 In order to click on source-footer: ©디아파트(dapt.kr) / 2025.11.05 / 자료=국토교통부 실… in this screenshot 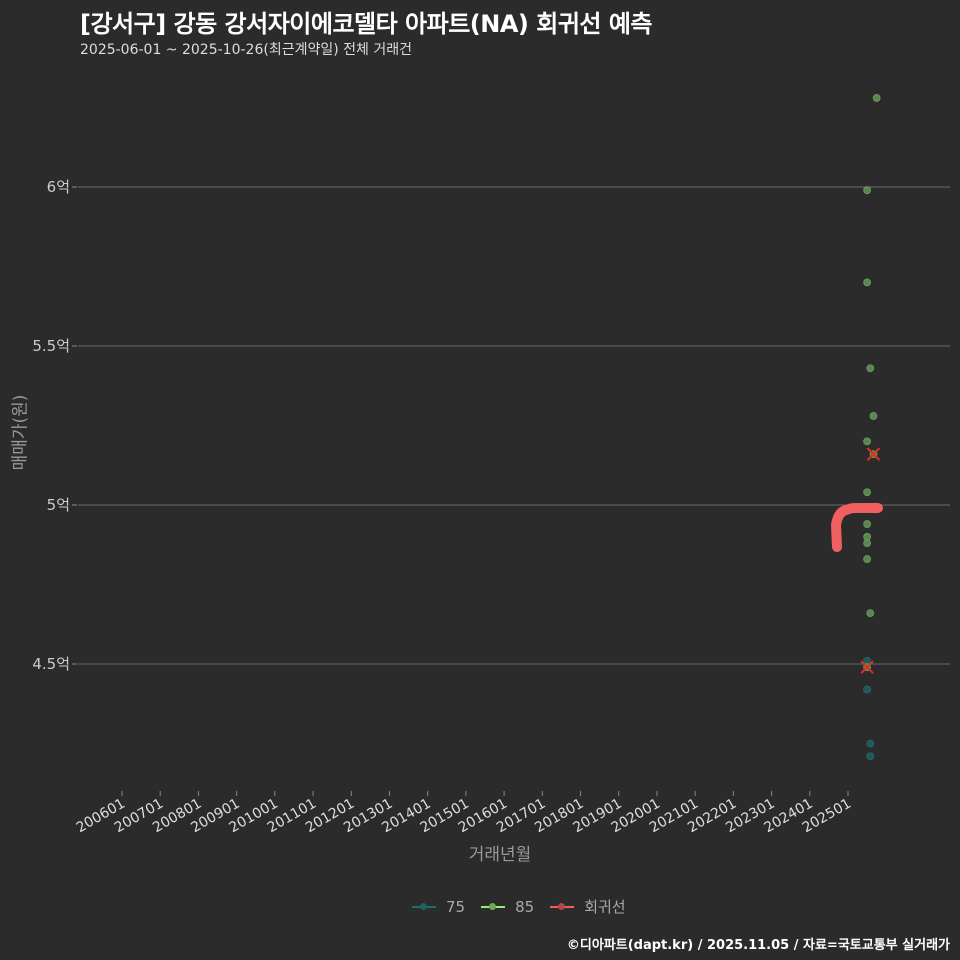, I will do `click(758, 945)`.